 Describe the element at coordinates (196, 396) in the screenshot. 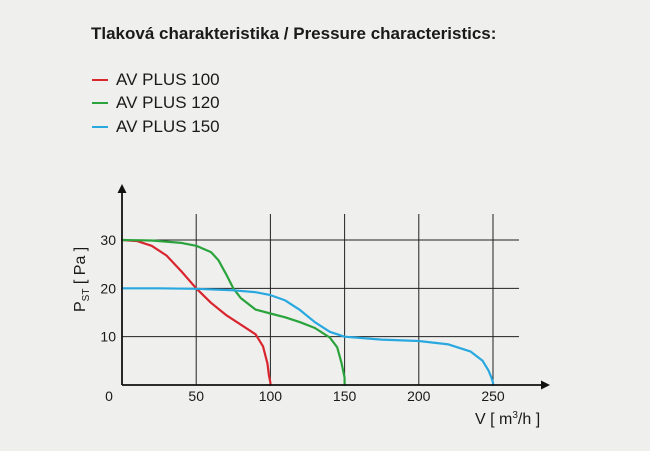

I see `x-tick-label: 50` at that location.